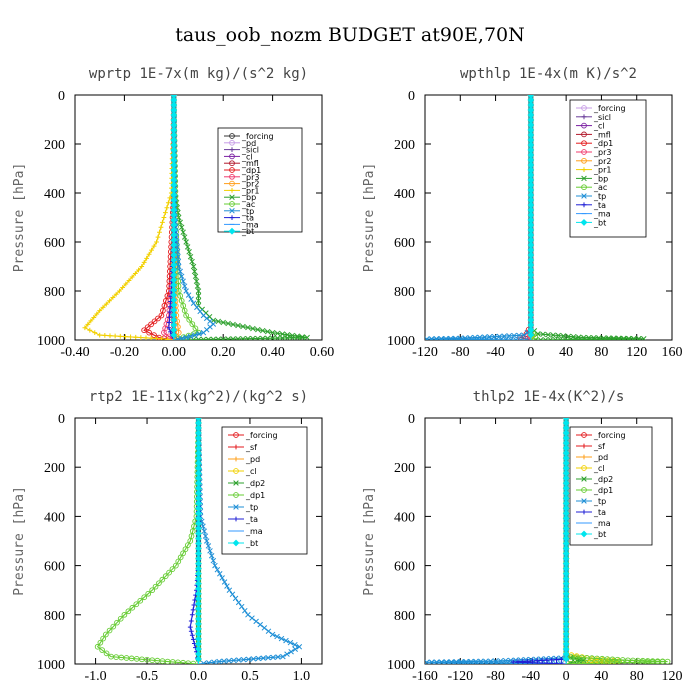 The height and width of the screenshot is (700, 700). I want to click on legend-entry-forcing: _forcing, so click(601, 435).